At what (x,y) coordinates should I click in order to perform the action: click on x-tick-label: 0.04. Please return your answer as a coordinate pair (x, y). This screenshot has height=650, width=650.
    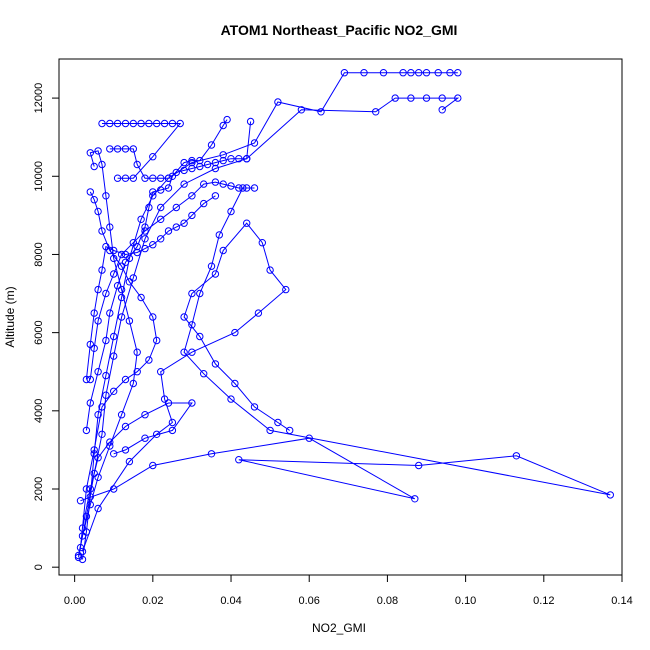
    Looking at the image, I should click on (230, 601).